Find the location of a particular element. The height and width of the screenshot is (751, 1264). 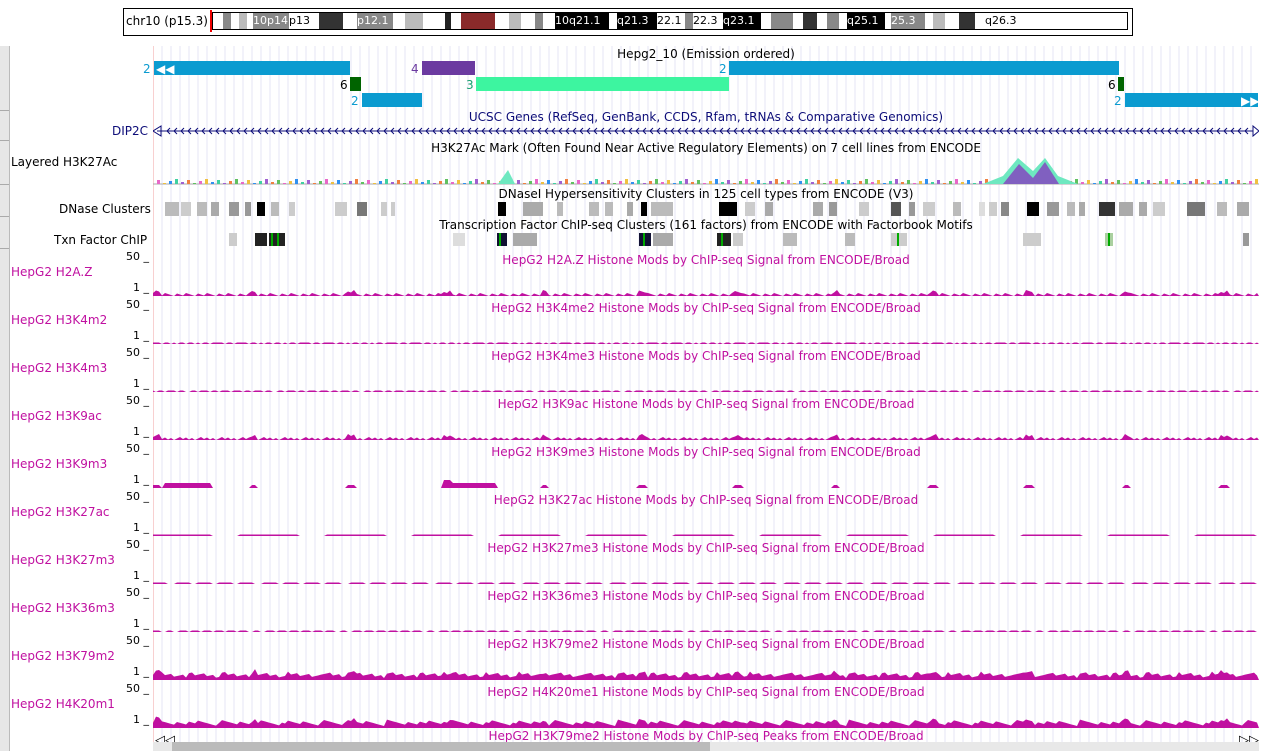

signal-track-label: HepG2 H3K27m3 is located at coordinates (63, 560).